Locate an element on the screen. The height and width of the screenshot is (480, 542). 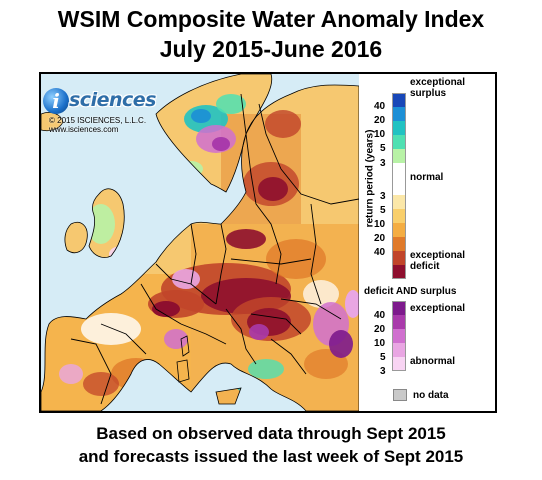
map-subtitle: July 2015-June 2016 is located at coordinates (271, 49).